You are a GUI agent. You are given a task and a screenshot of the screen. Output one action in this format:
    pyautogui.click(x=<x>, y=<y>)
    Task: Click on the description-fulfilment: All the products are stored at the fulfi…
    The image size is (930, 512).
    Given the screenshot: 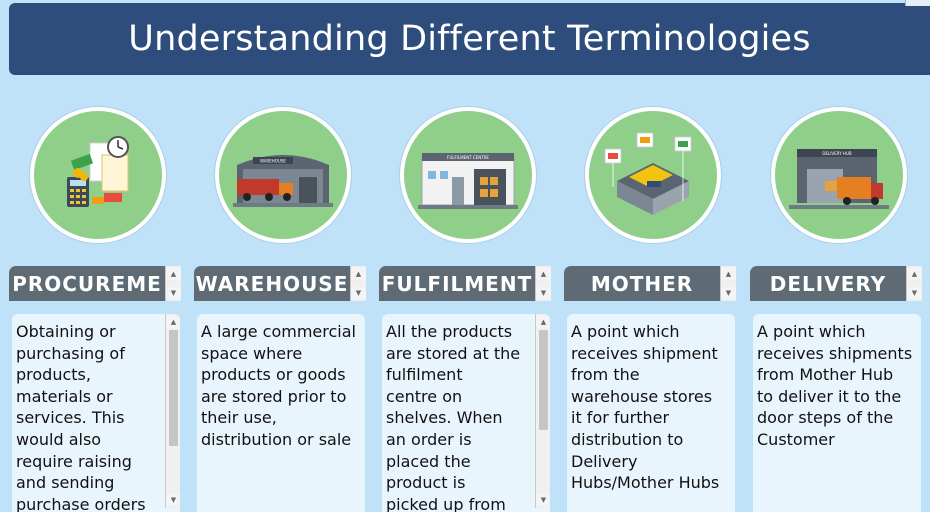 What is the action you would take?
    pyautogui.click(x=466, y=413)
    